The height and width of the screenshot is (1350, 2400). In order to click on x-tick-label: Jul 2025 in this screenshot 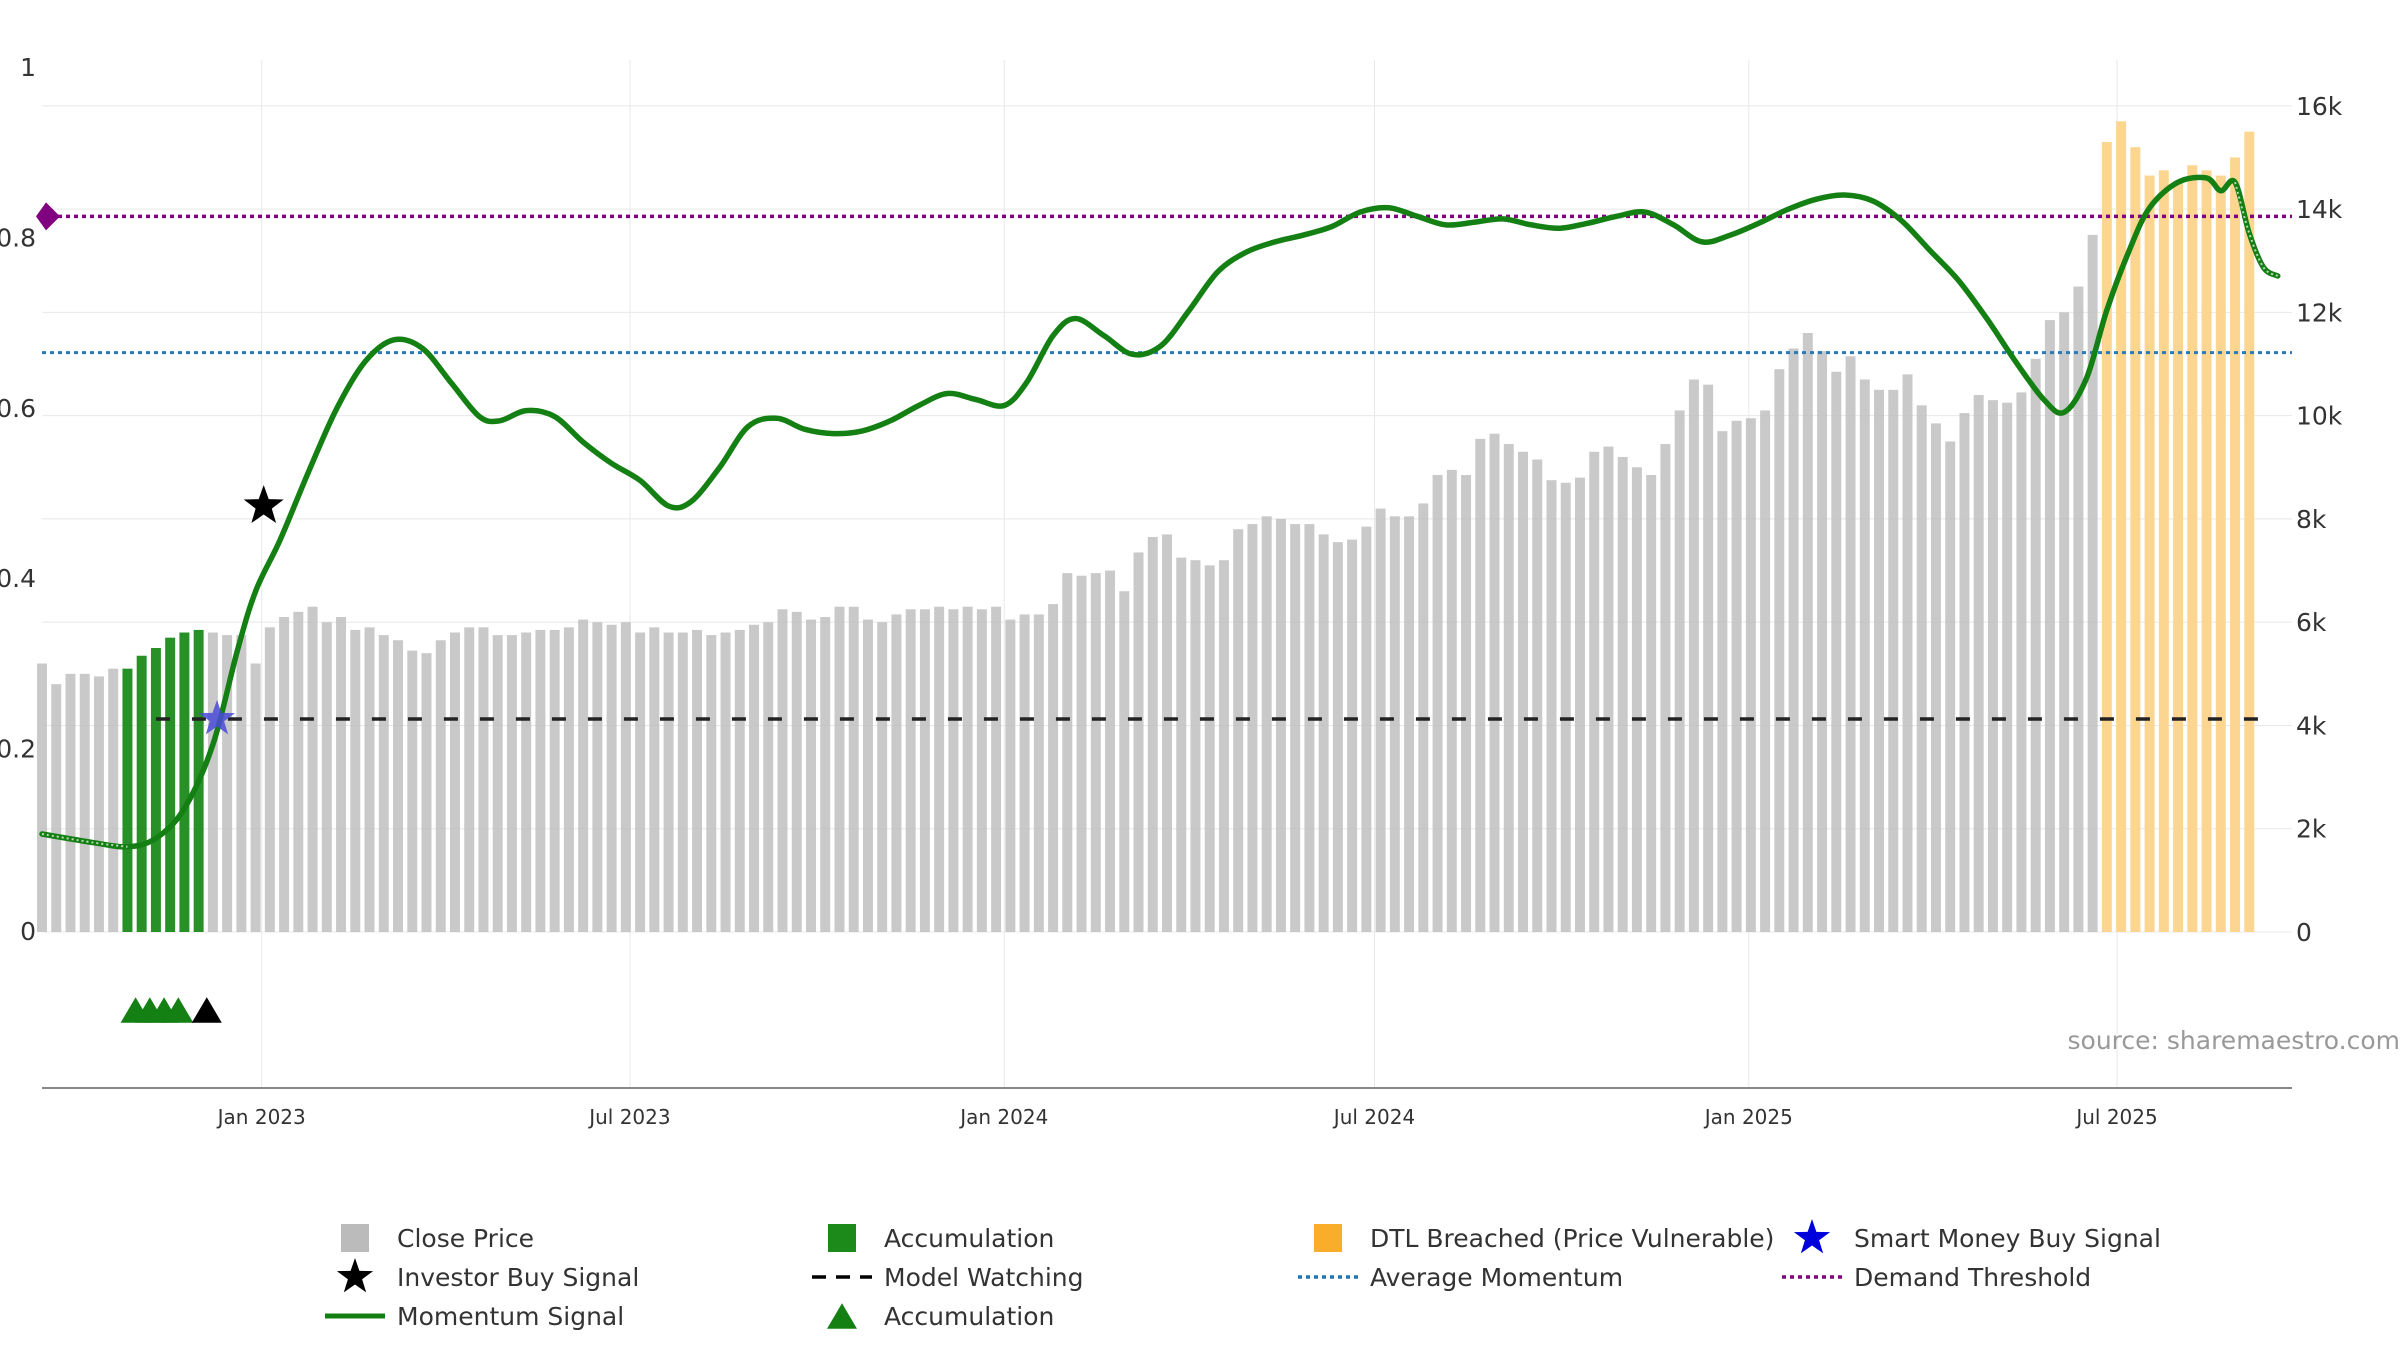, I will do `click(2115, 1117)`.